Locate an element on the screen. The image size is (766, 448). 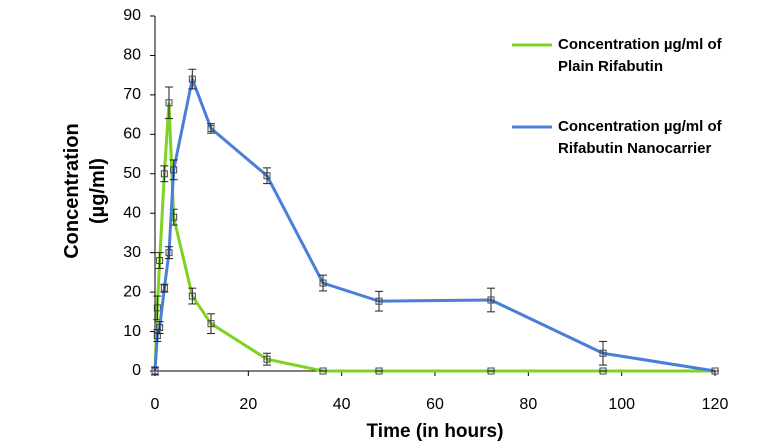
x-tick-label: 20 is located at coordinates (248, 404).